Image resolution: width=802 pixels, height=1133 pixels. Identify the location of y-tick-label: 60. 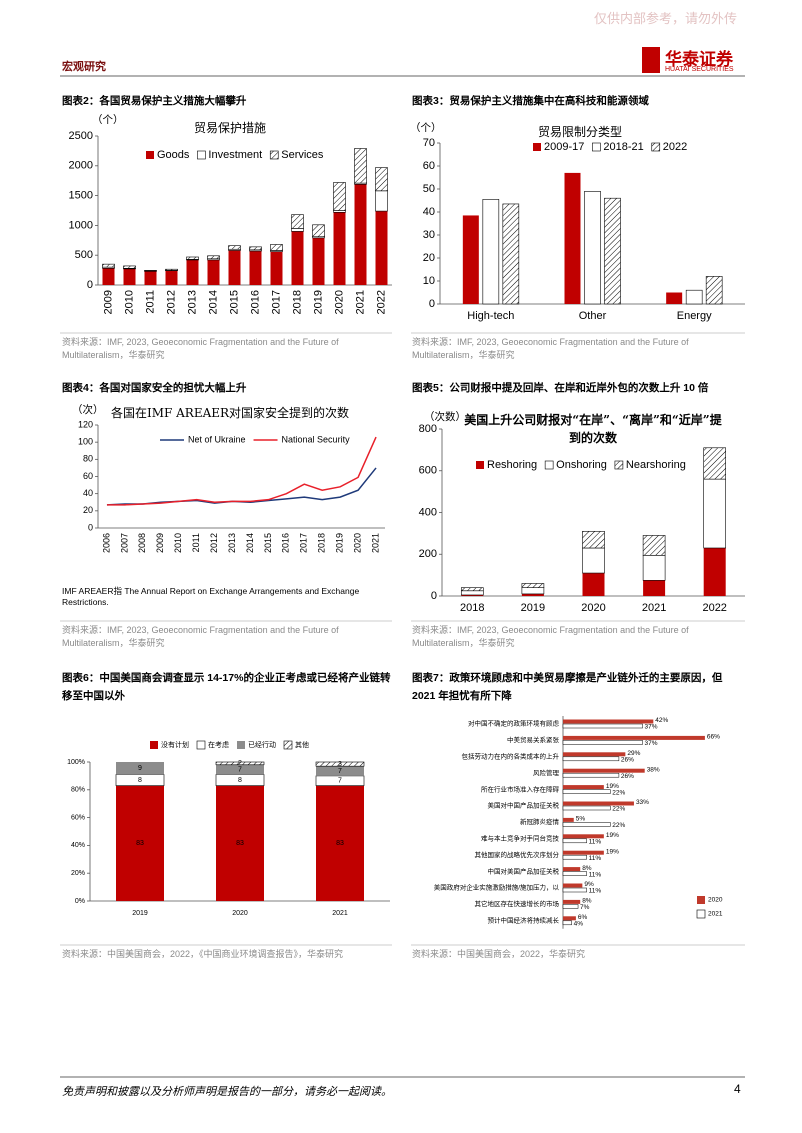
(429, 166).